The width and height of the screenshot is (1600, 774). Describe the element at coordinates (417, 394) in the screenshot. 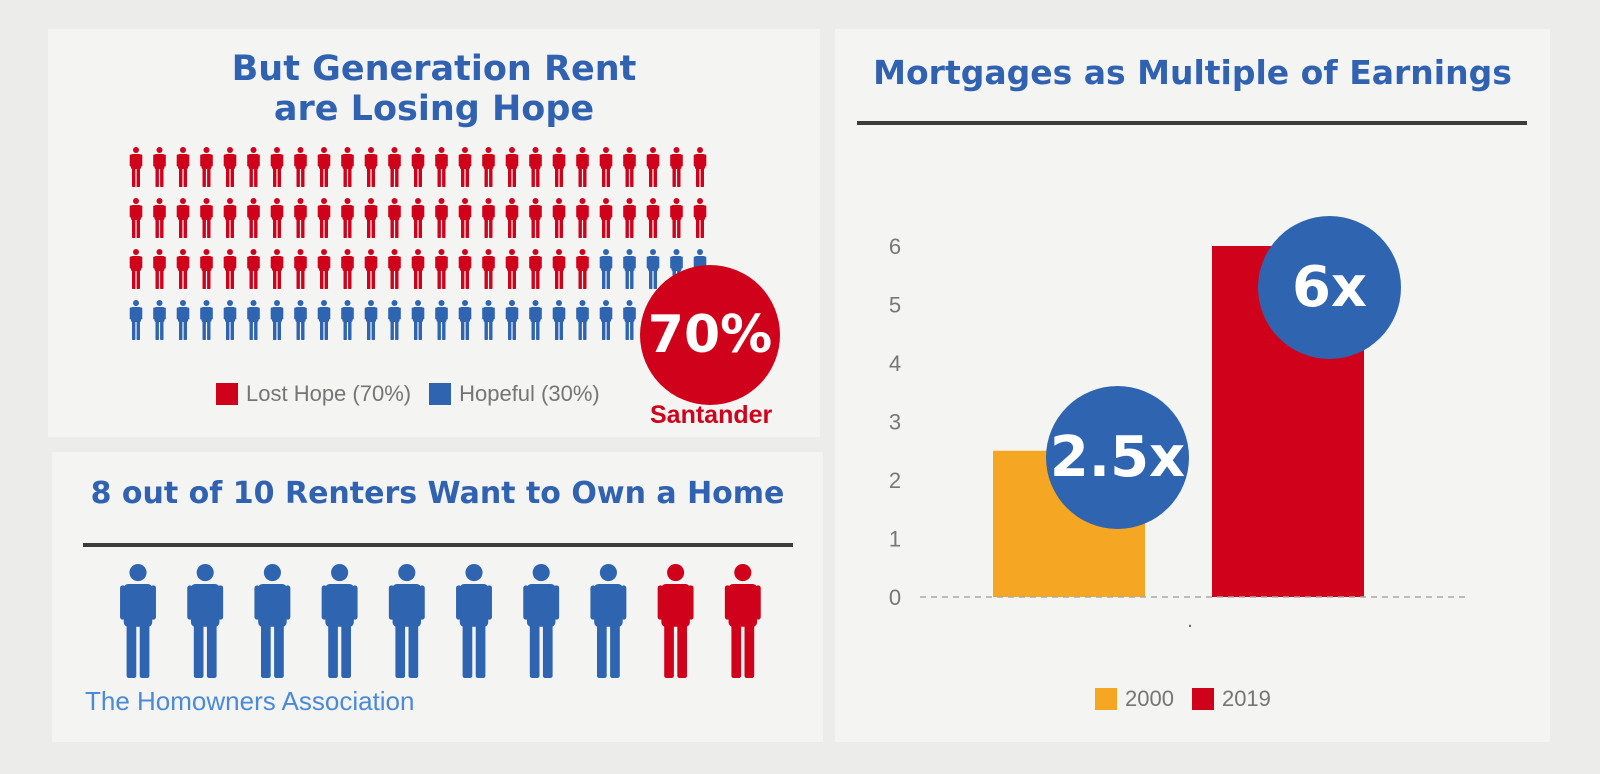

I see `hope-legend: Lost Hope (70%) Hopeful (30%)` at that location.